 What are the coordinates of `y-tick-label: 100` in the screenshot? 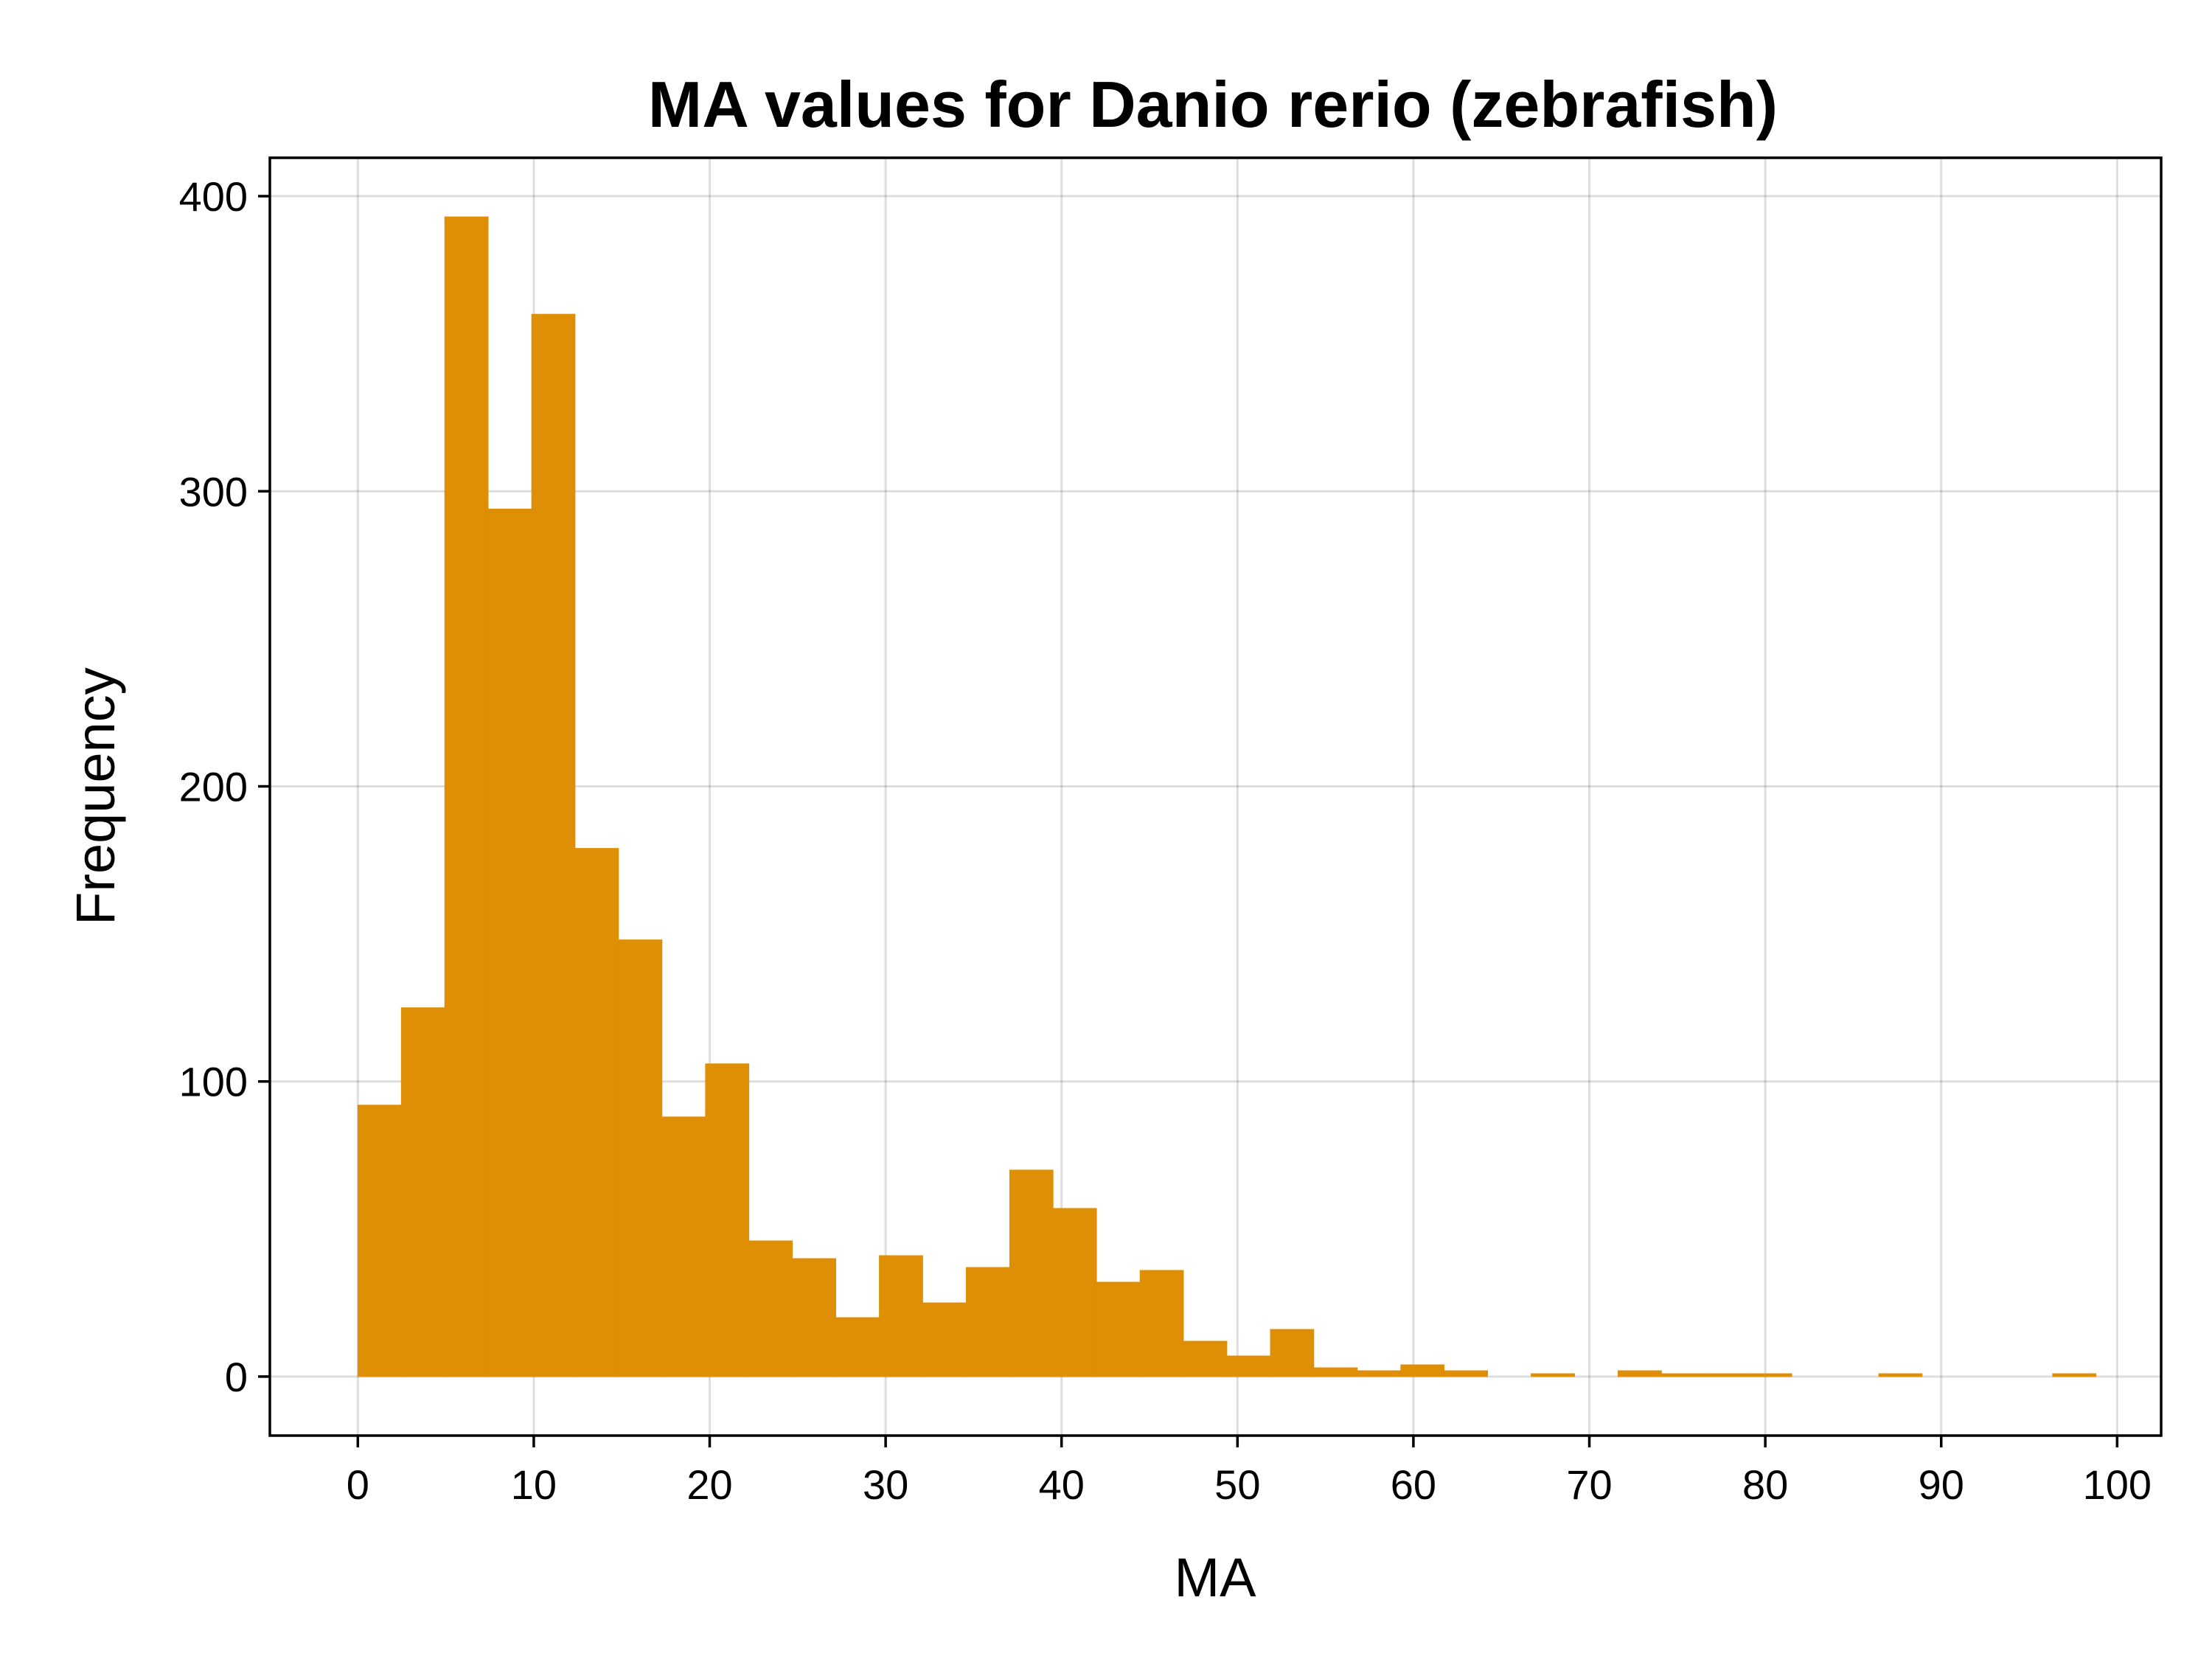 It's located at (213, 1082).